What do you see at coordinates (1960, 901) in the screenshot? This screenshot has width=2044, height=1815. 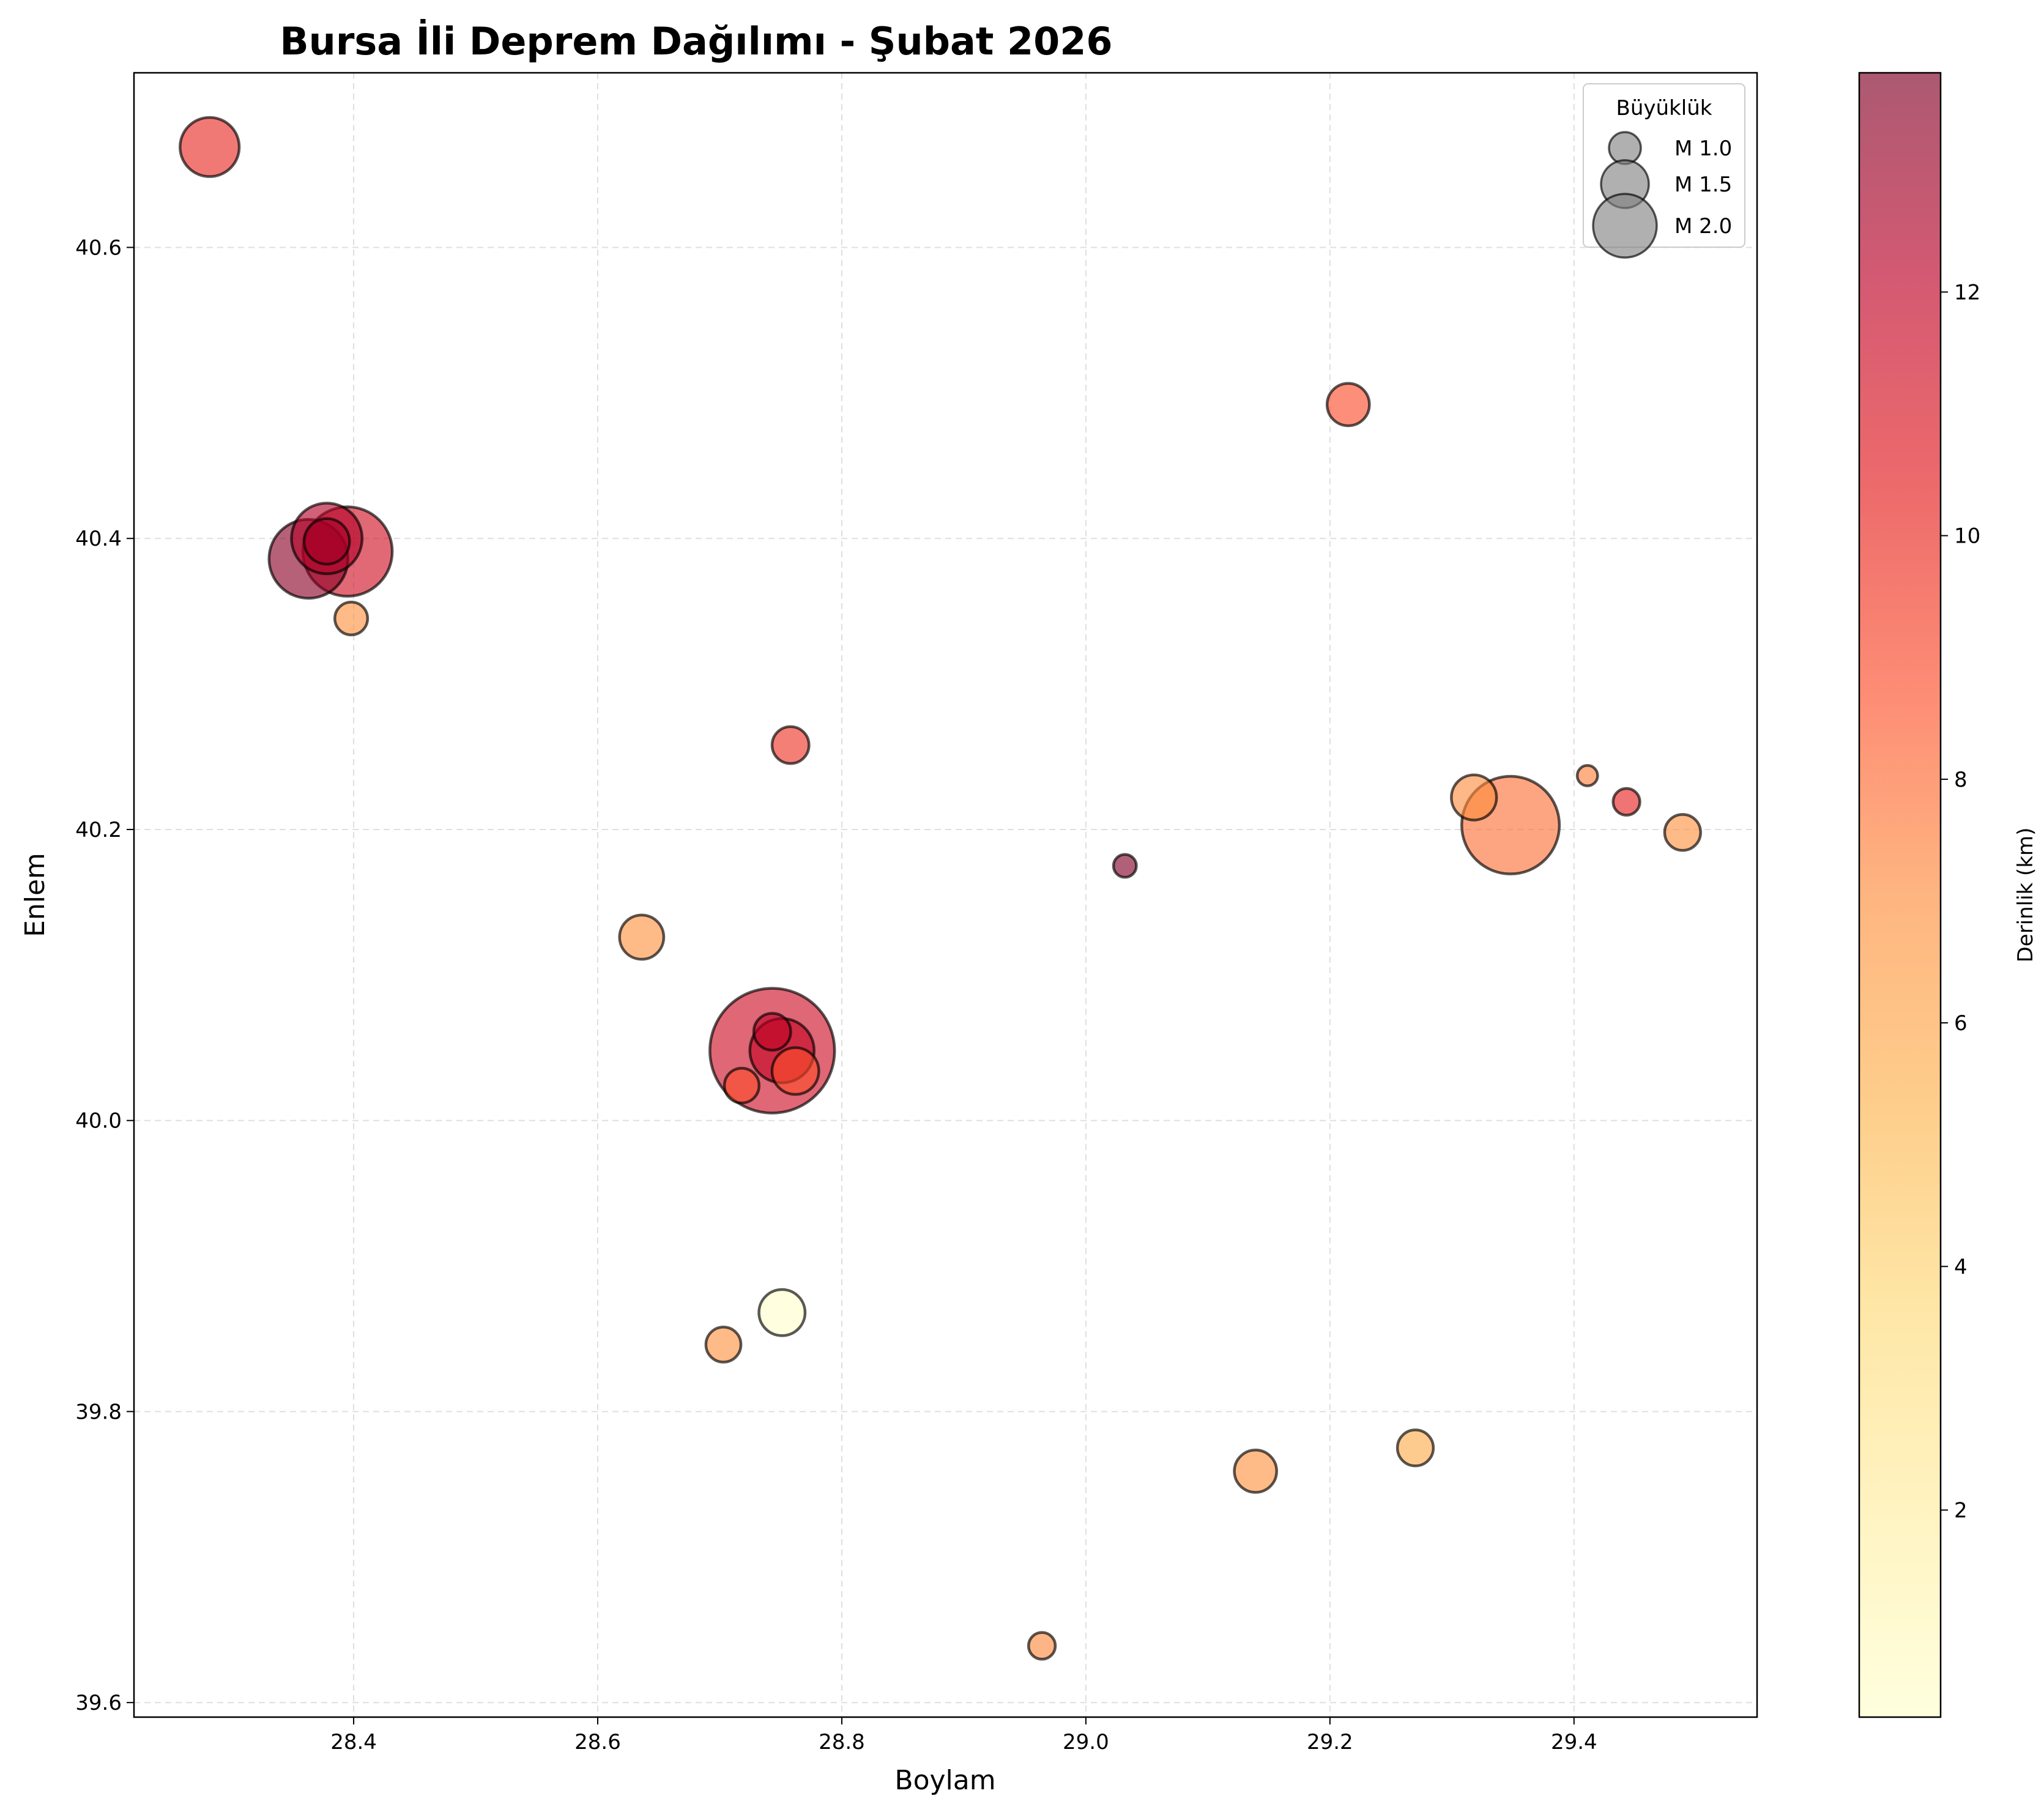 I see `colorbar-ticks: 2 4 6 8 10 12` at bounding box center [1960, 901].